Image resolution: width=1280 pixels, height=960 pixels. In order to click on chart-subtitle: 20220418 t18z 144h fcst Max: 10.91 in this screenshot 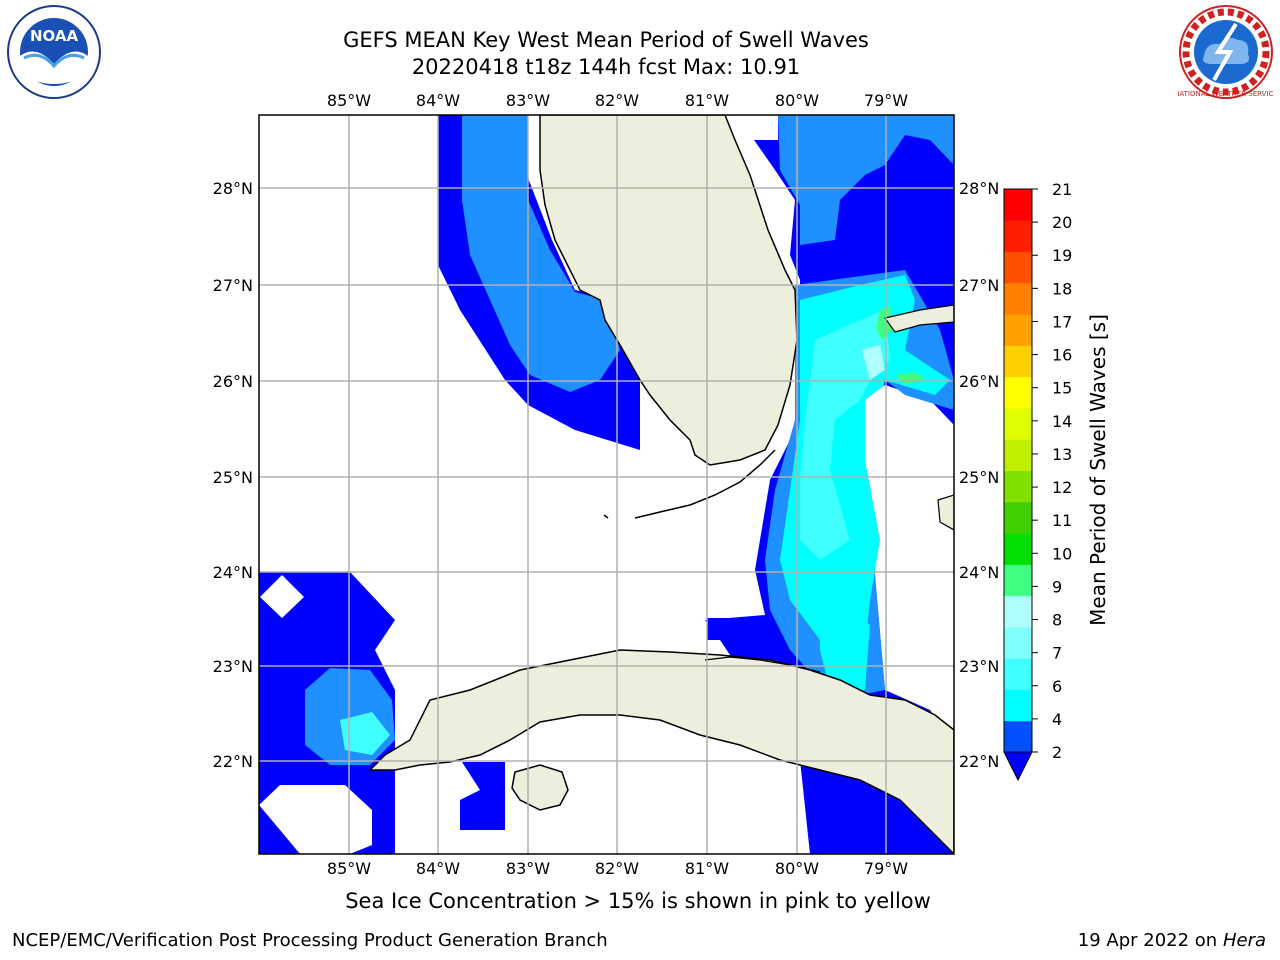, I will do `click(606, 67)`.